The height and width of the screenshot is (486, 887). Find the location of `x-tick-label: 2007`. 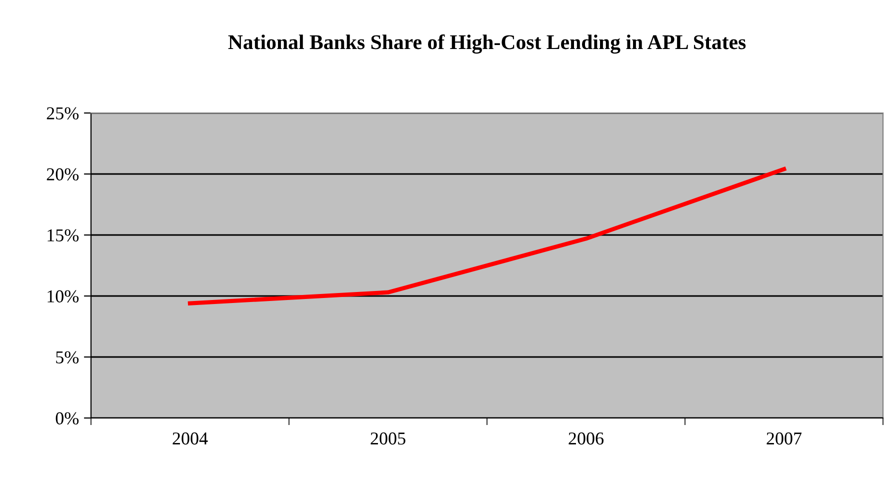

x-tick-label: 2007 is located at coordinates (784, 438).